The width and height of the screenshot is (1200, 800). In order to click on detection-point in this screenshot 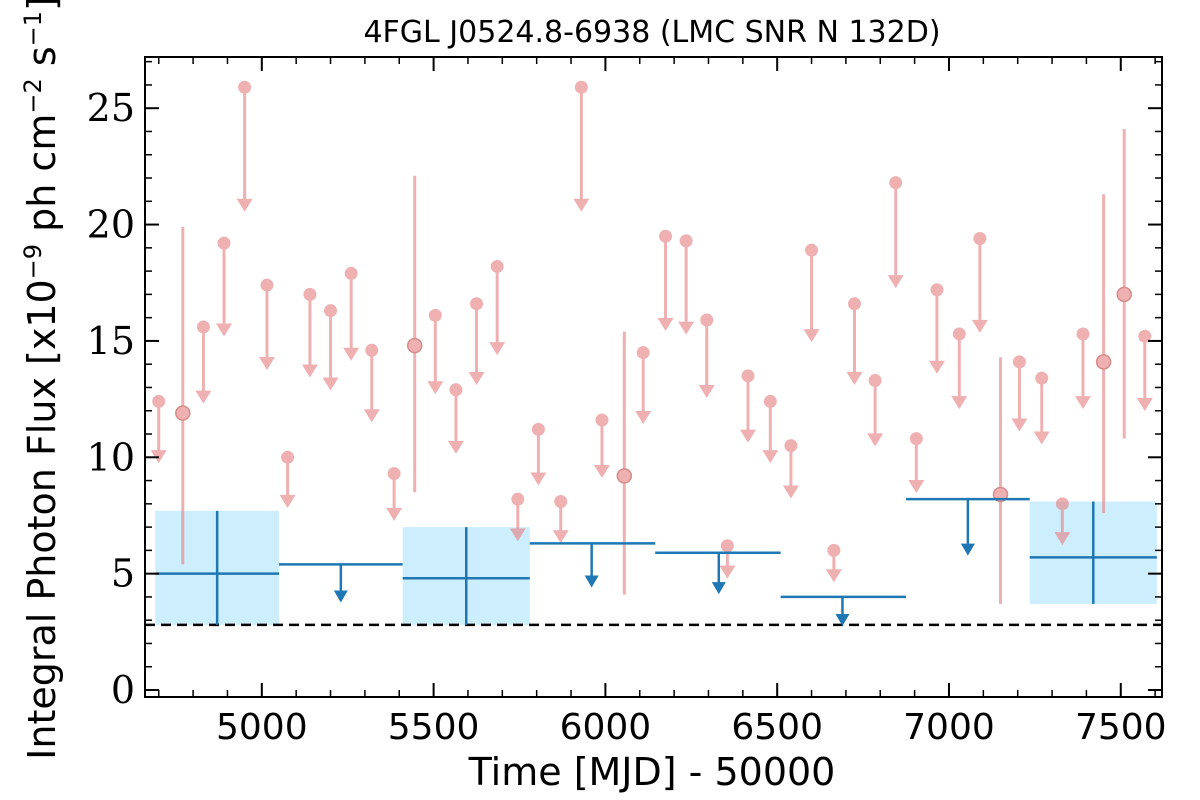, I will do `click(414, 345)`.